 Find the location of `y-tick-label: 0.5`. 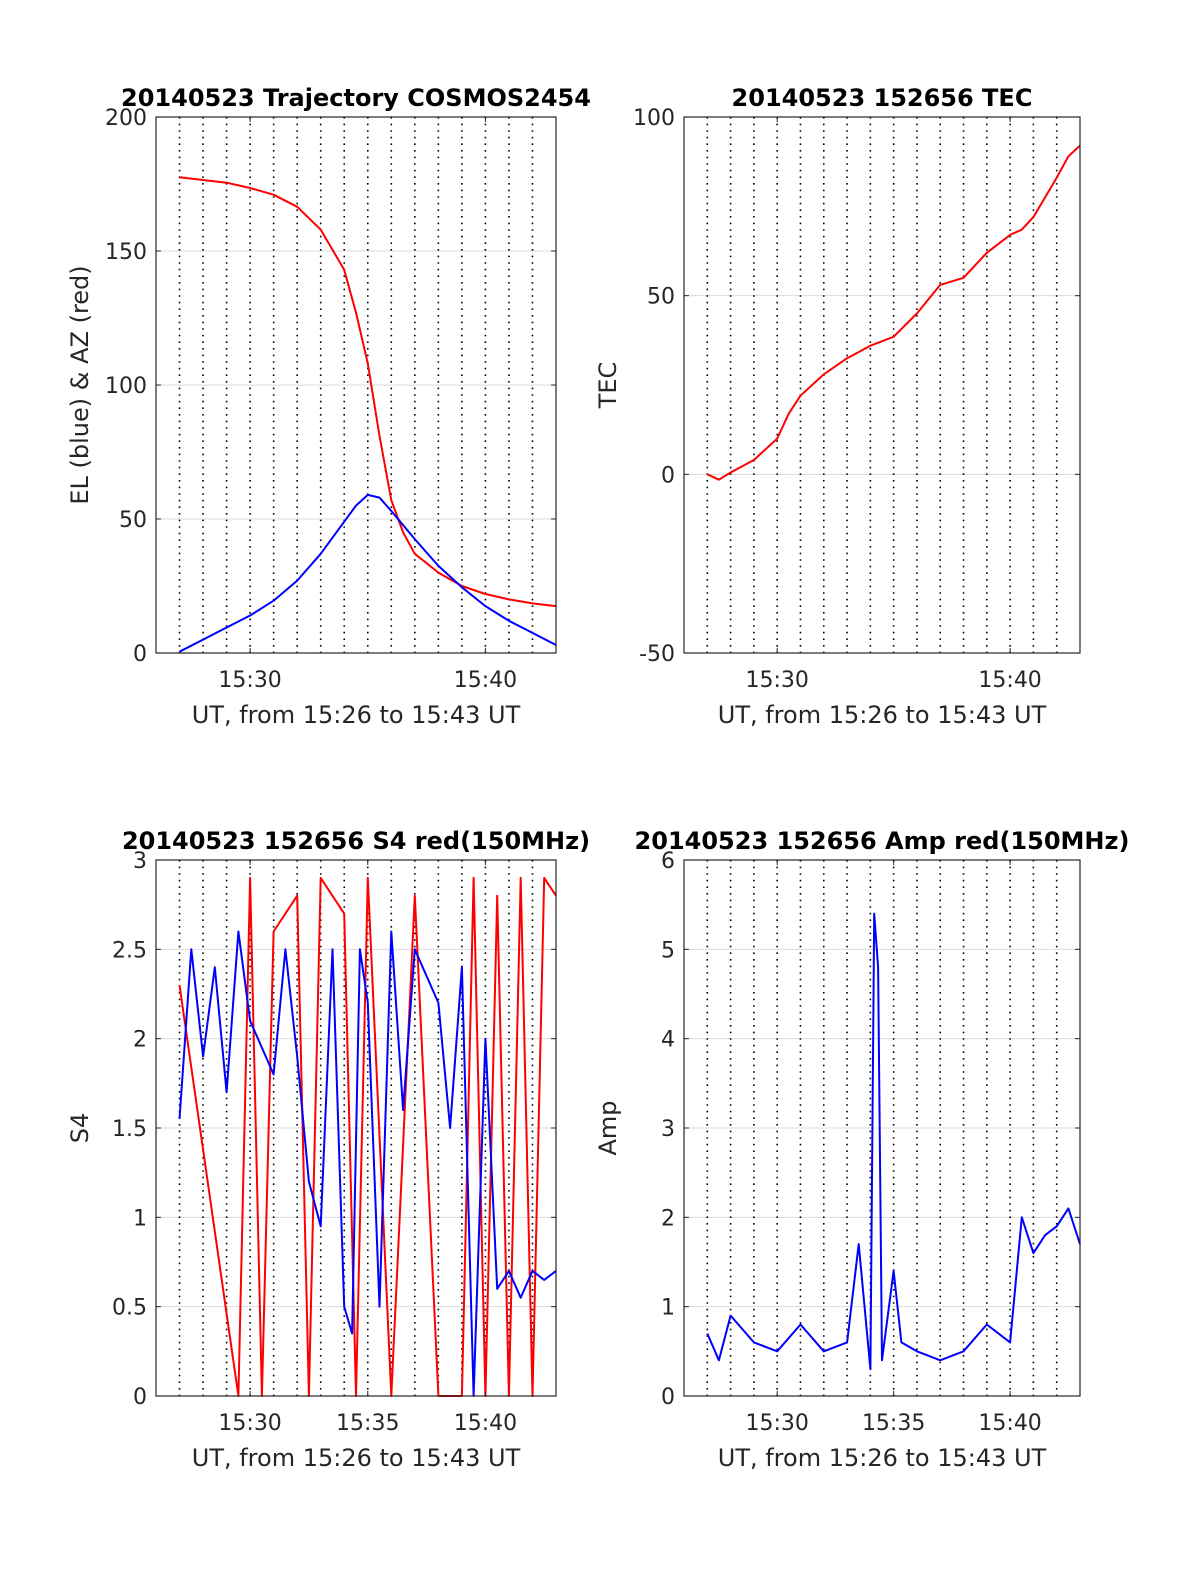

y-tick-label: 0.5 is located at coordinates (129, 1308).